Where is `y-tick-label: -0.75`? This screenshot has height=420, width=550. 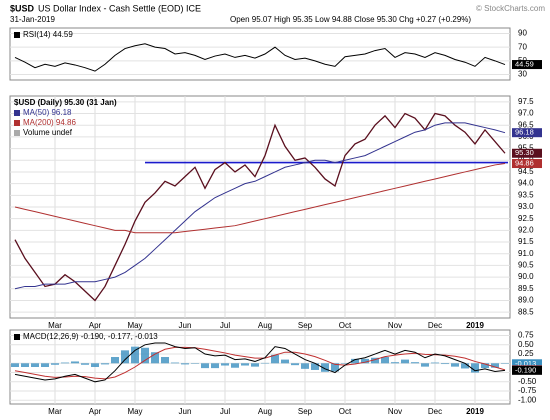
y-tick-label: -0.75 is located at coordinates (527, 390).